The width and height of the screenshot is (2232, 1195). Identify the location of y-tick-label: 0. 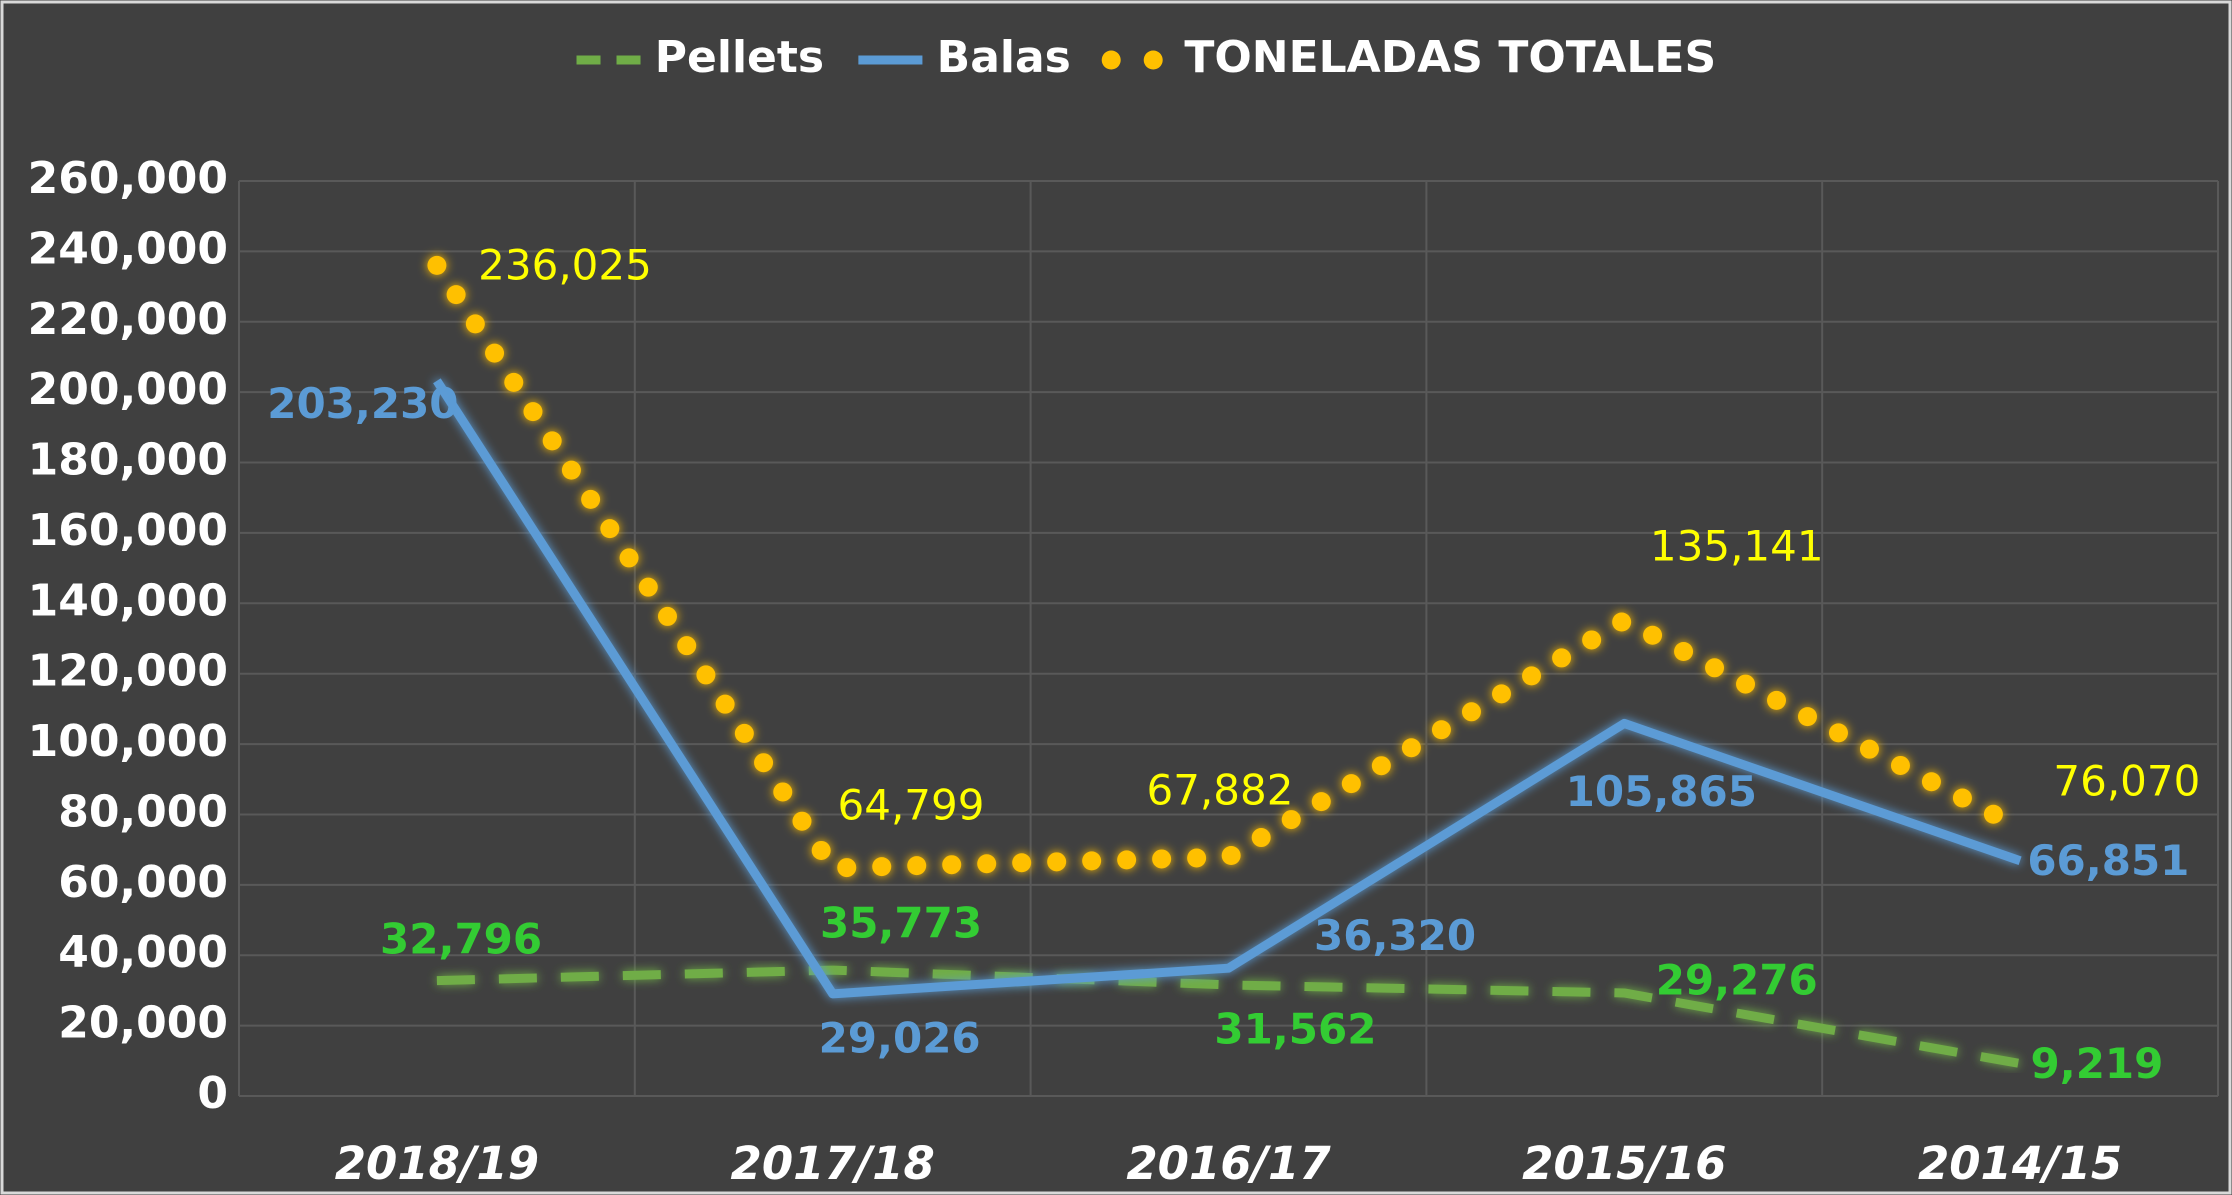
(212, 1093).